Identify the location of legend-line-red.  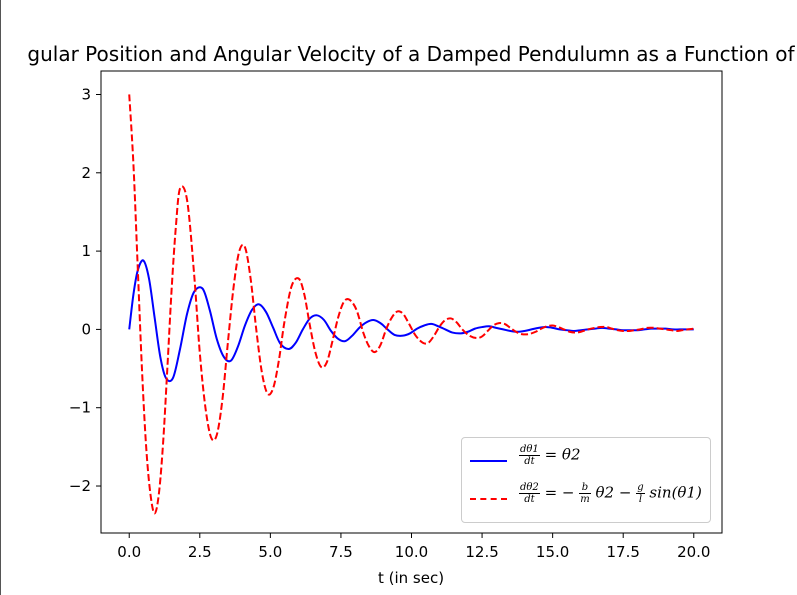
(488, 499).